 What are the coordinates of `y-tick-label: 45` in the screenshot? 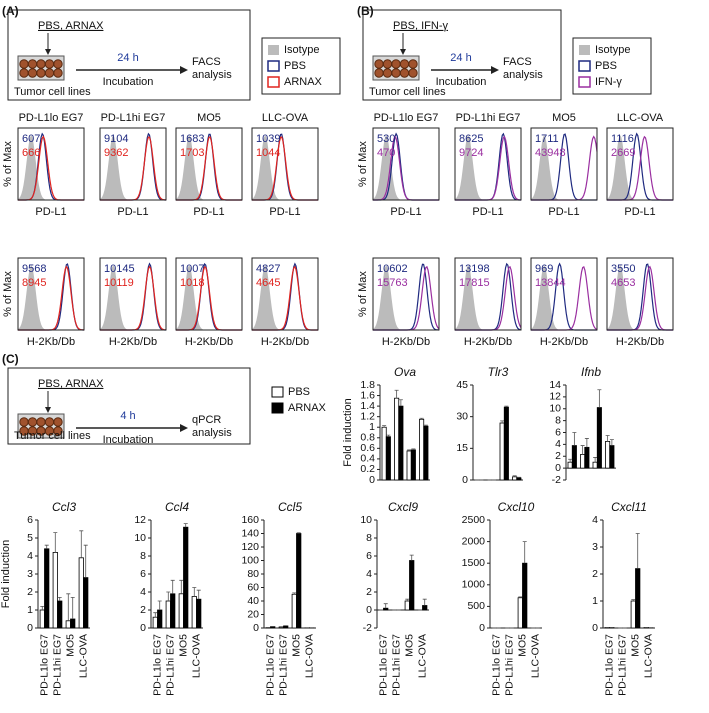 It's located at (462, 385).